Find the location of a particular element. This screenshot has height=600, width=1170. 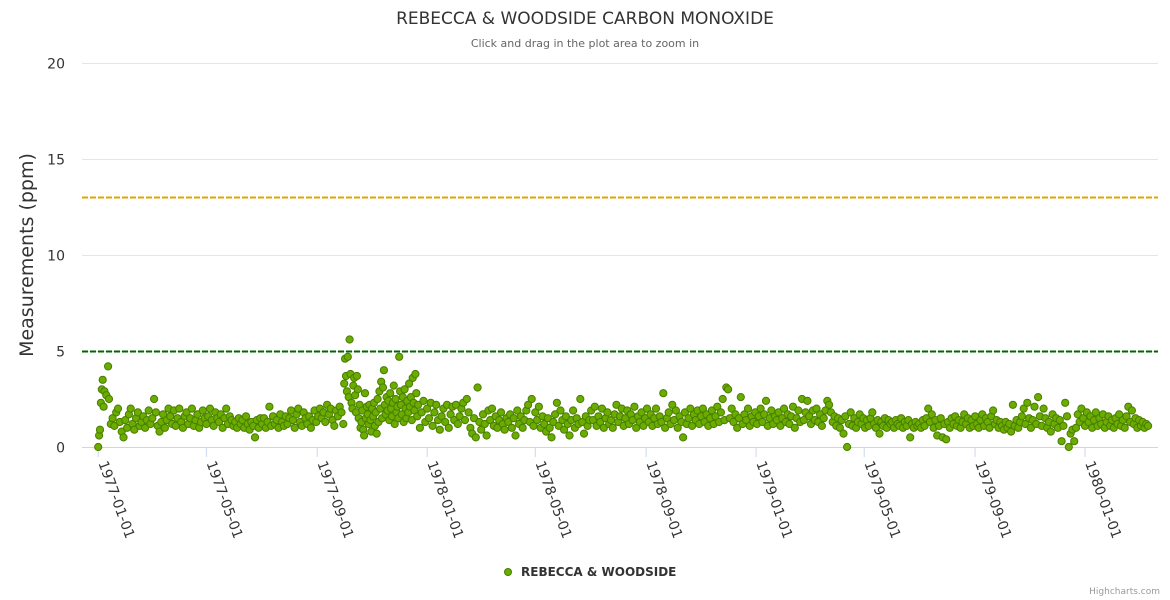

legend-marker is located at coordinates (508, 572).